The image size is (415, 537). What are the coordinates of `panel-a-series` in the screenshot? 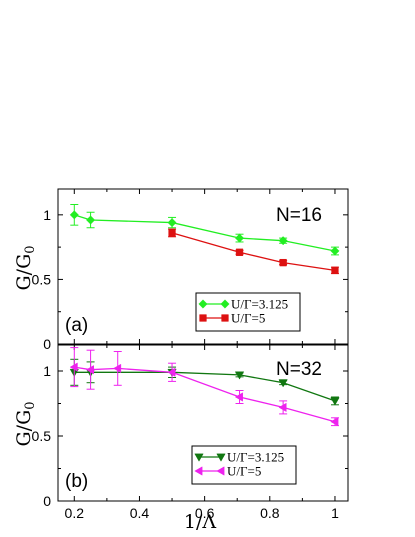 It's located at (204, 239).